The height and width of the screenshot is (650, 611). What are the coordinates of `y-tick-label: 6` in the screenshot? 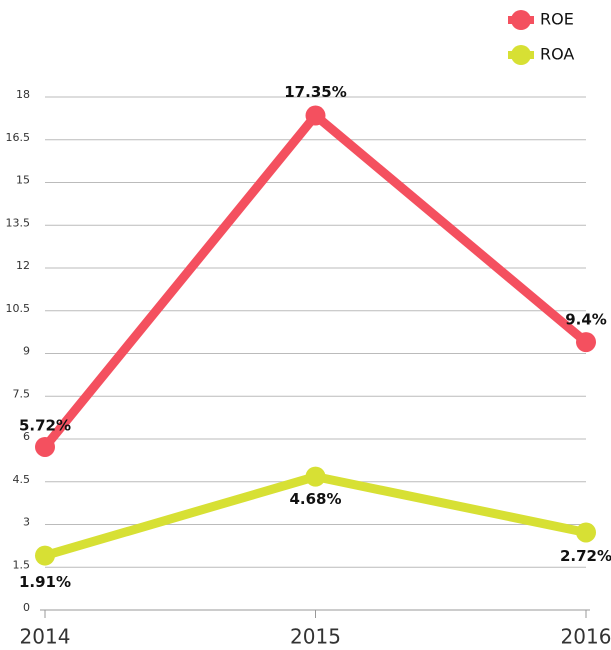 It's located at (26, 436).